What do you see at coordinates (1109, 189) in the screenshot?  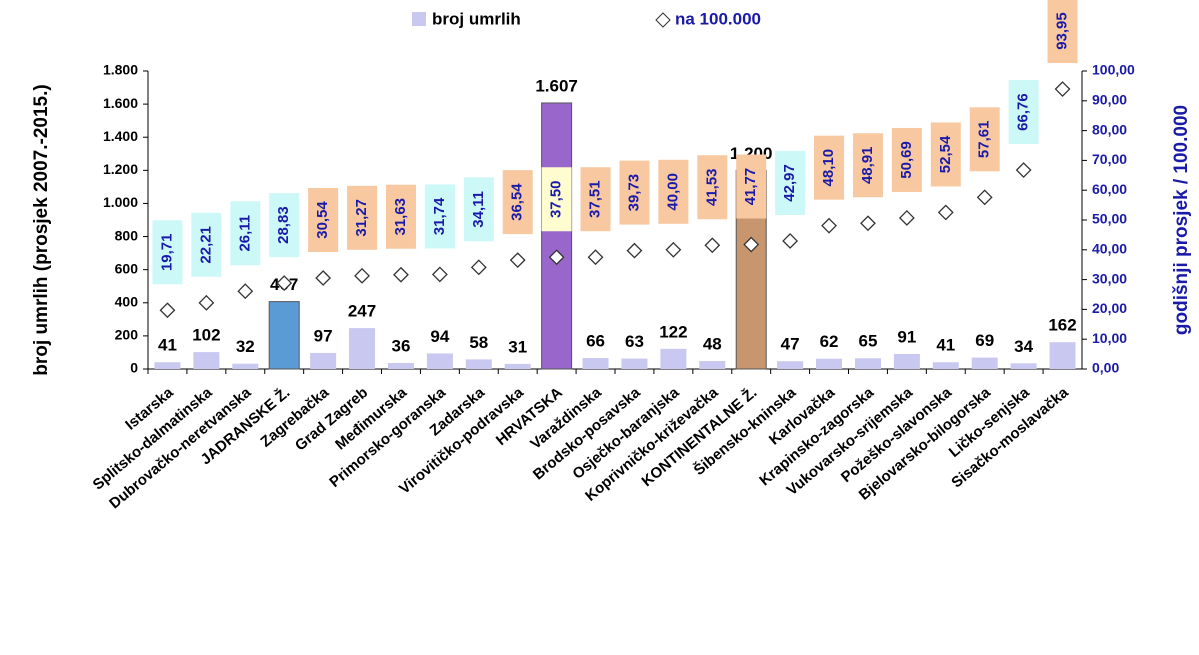 I see `y2-tick-label: 60,00` at bounding box center [1109, 189].